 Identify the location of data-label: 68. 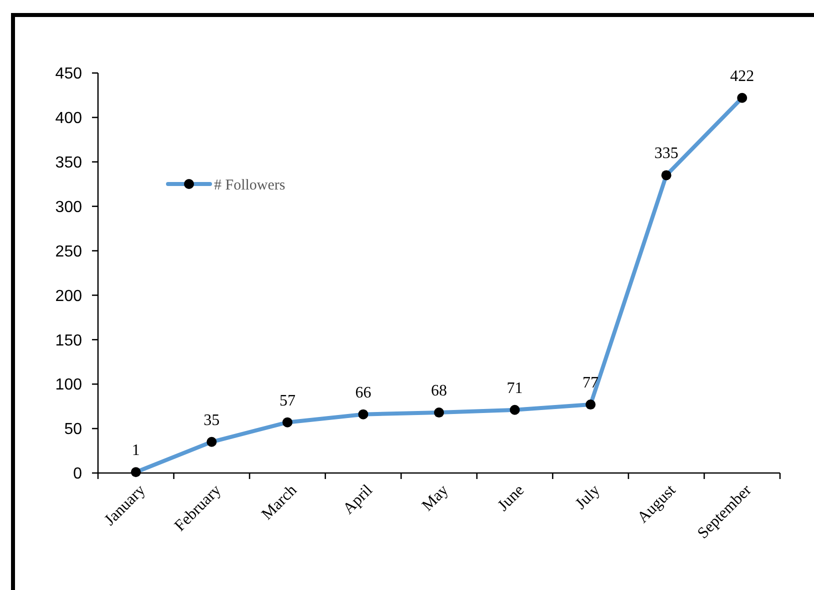
(439, 391).